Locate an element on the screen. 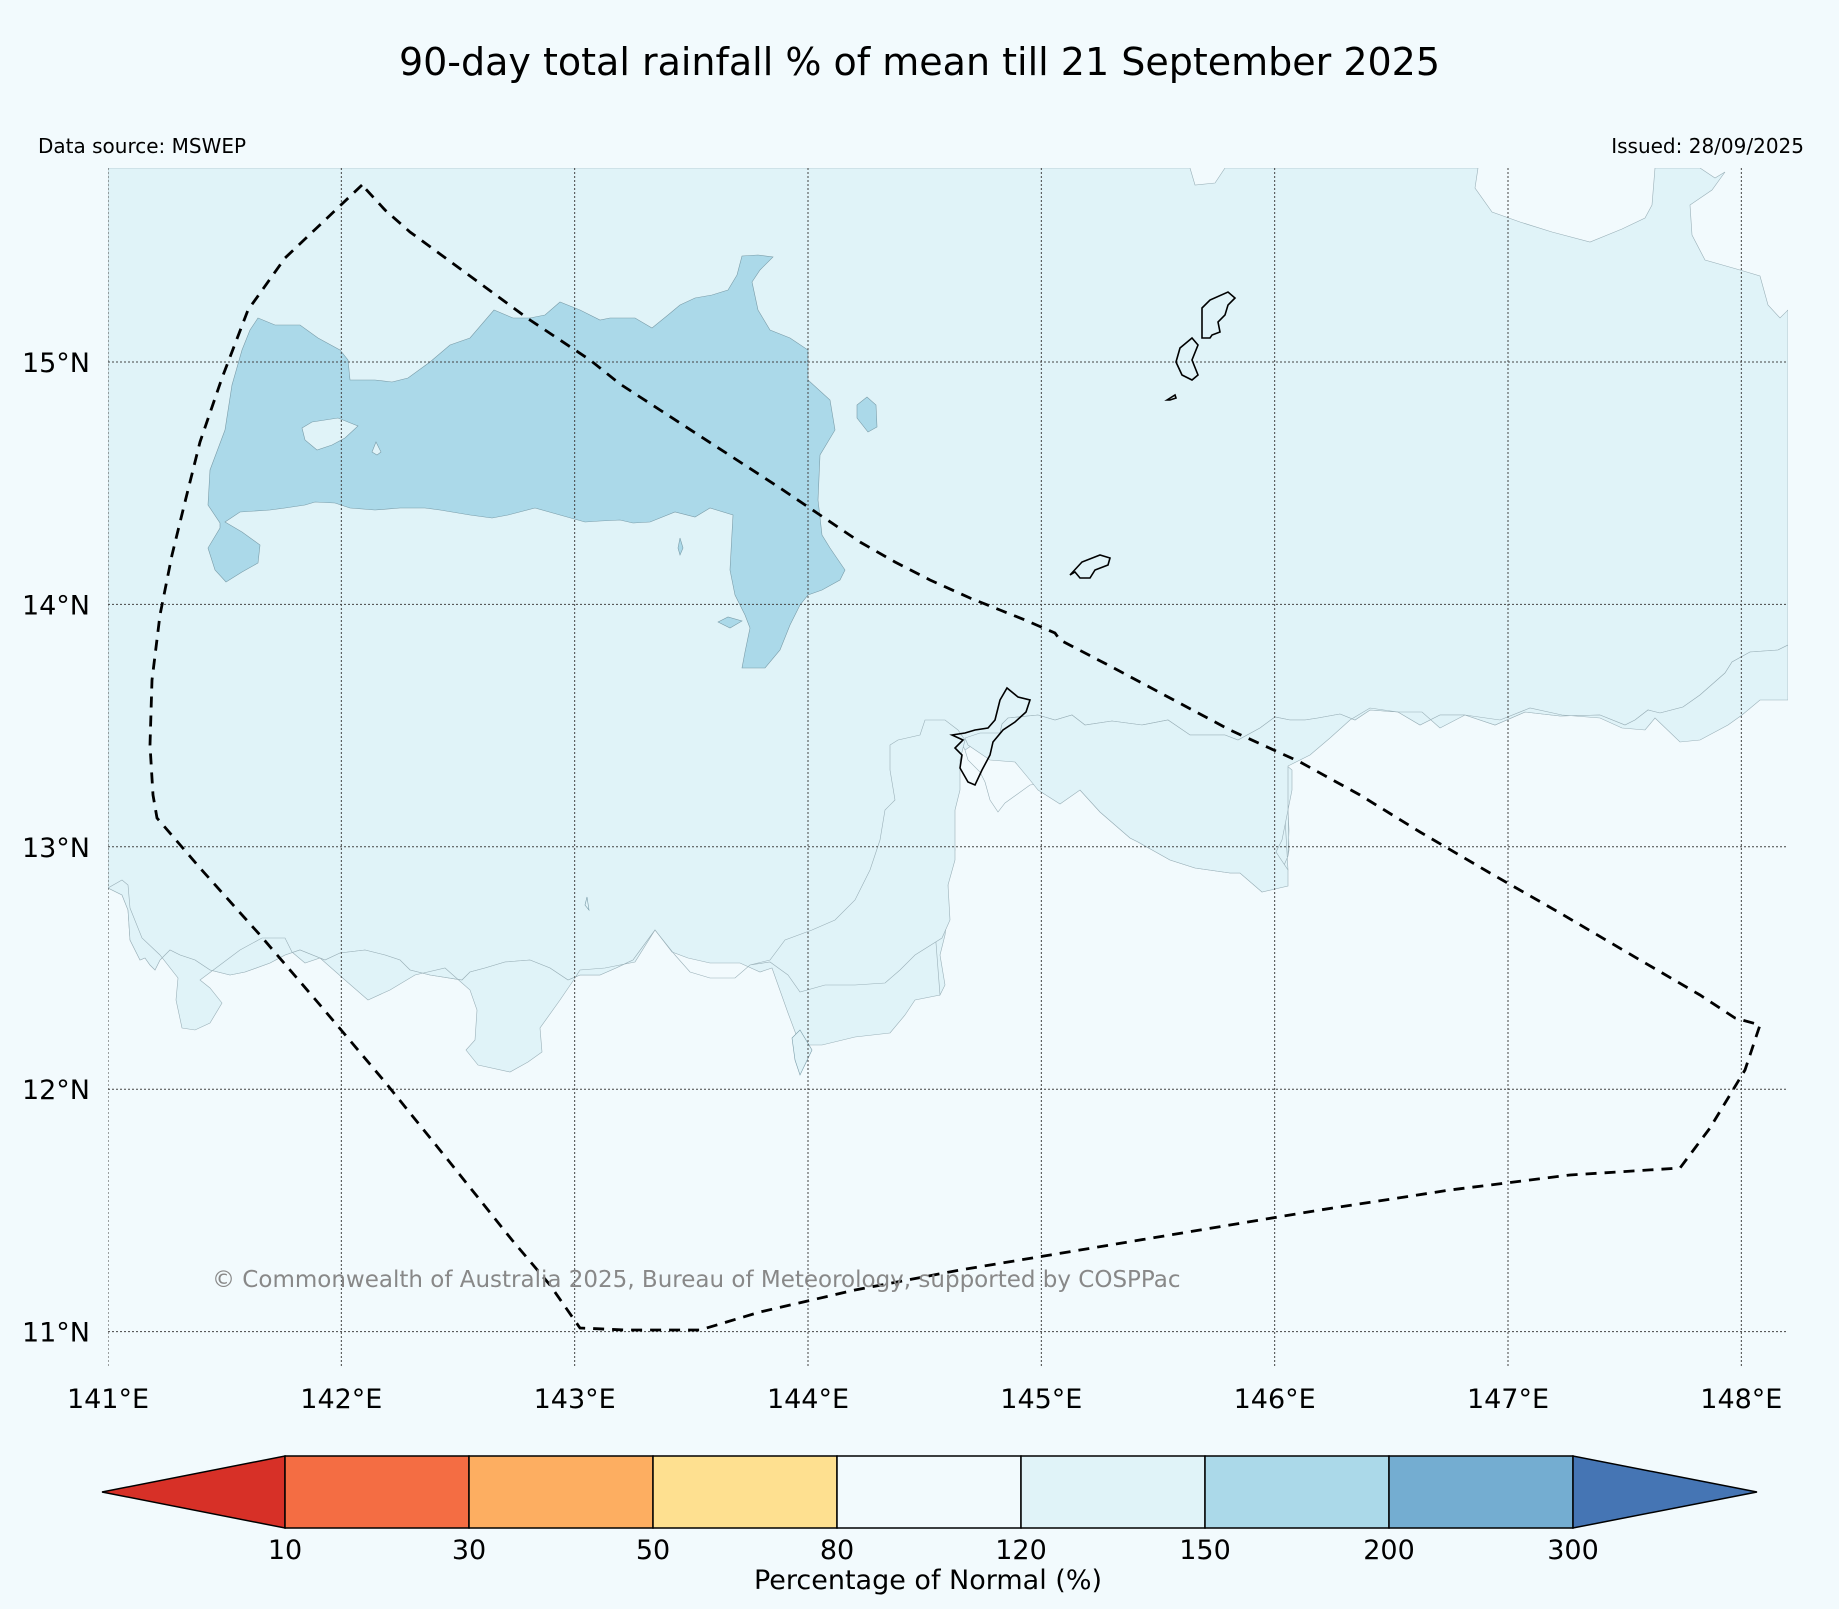 Image resolution: width=1839 pixels, height=1609 pixels. longitude-tick-labels: 141°E 142°E 143°E 144°E 145°E 146°E 147°E 148°E is located at coordinates (924, 1399).